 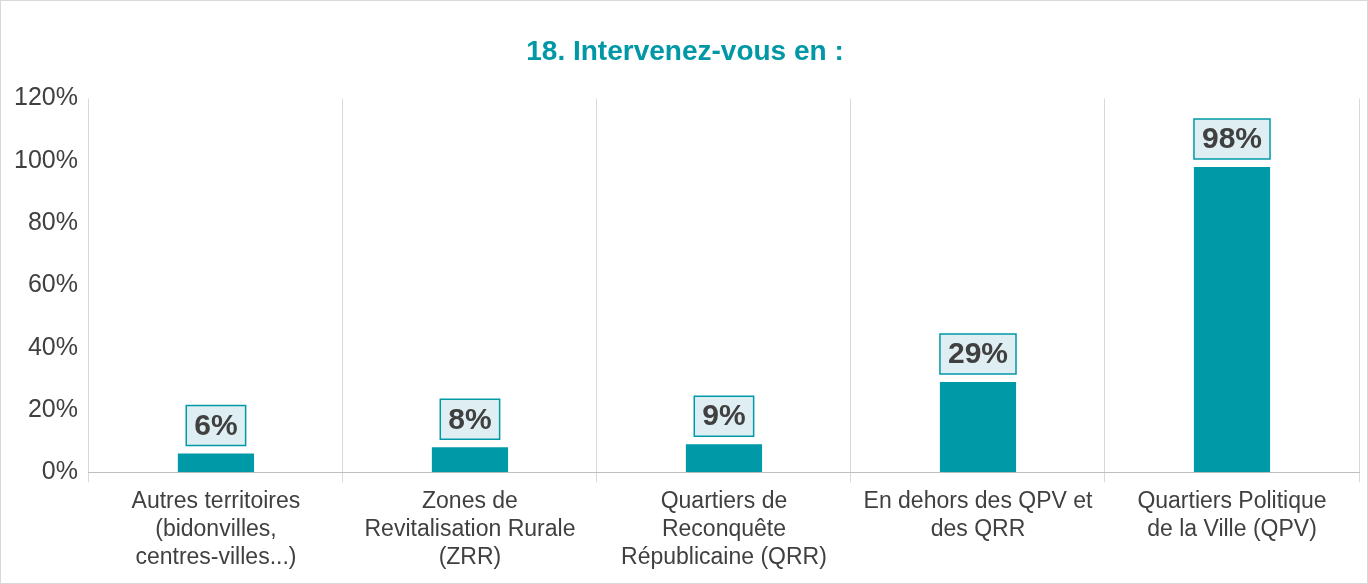 What do you see at coordinates (52, 407) in the screenshot?
I see `y-tick-label: 20%` at bounding box center [52, 407].